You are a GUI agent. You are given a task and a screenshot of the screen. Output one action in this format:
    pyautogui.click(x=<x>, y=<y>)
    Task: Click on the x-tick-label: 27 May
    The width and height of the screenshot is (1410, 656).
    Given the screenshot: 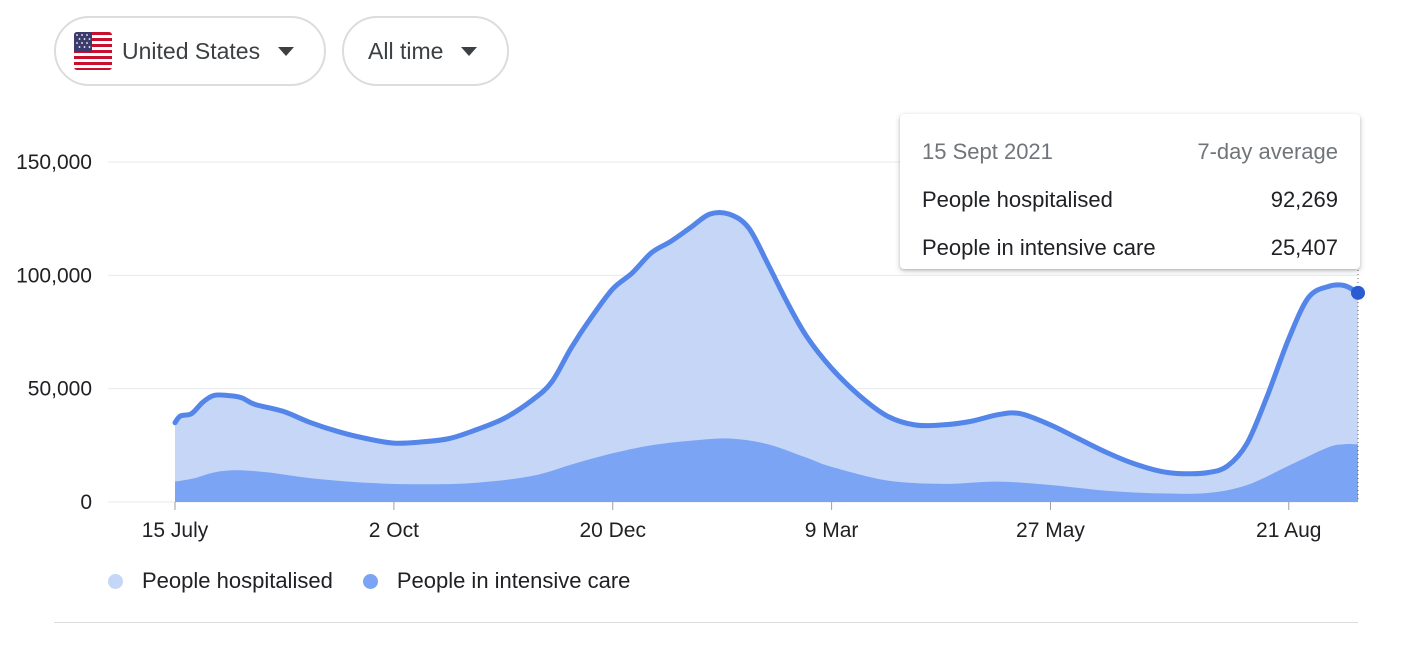 What is the action you would take?
    pyautogui.click(x=1050, y=530)
    